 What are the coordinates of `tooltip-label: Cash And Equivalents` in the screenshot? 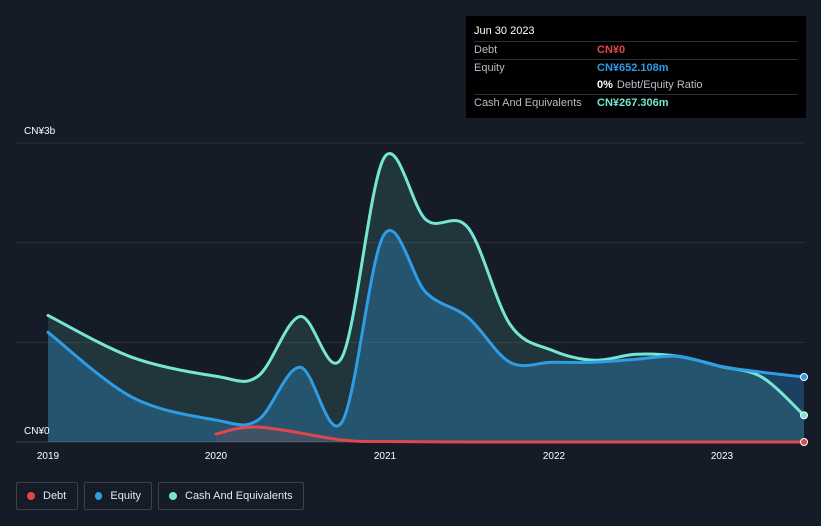 It's located at (528, 103).